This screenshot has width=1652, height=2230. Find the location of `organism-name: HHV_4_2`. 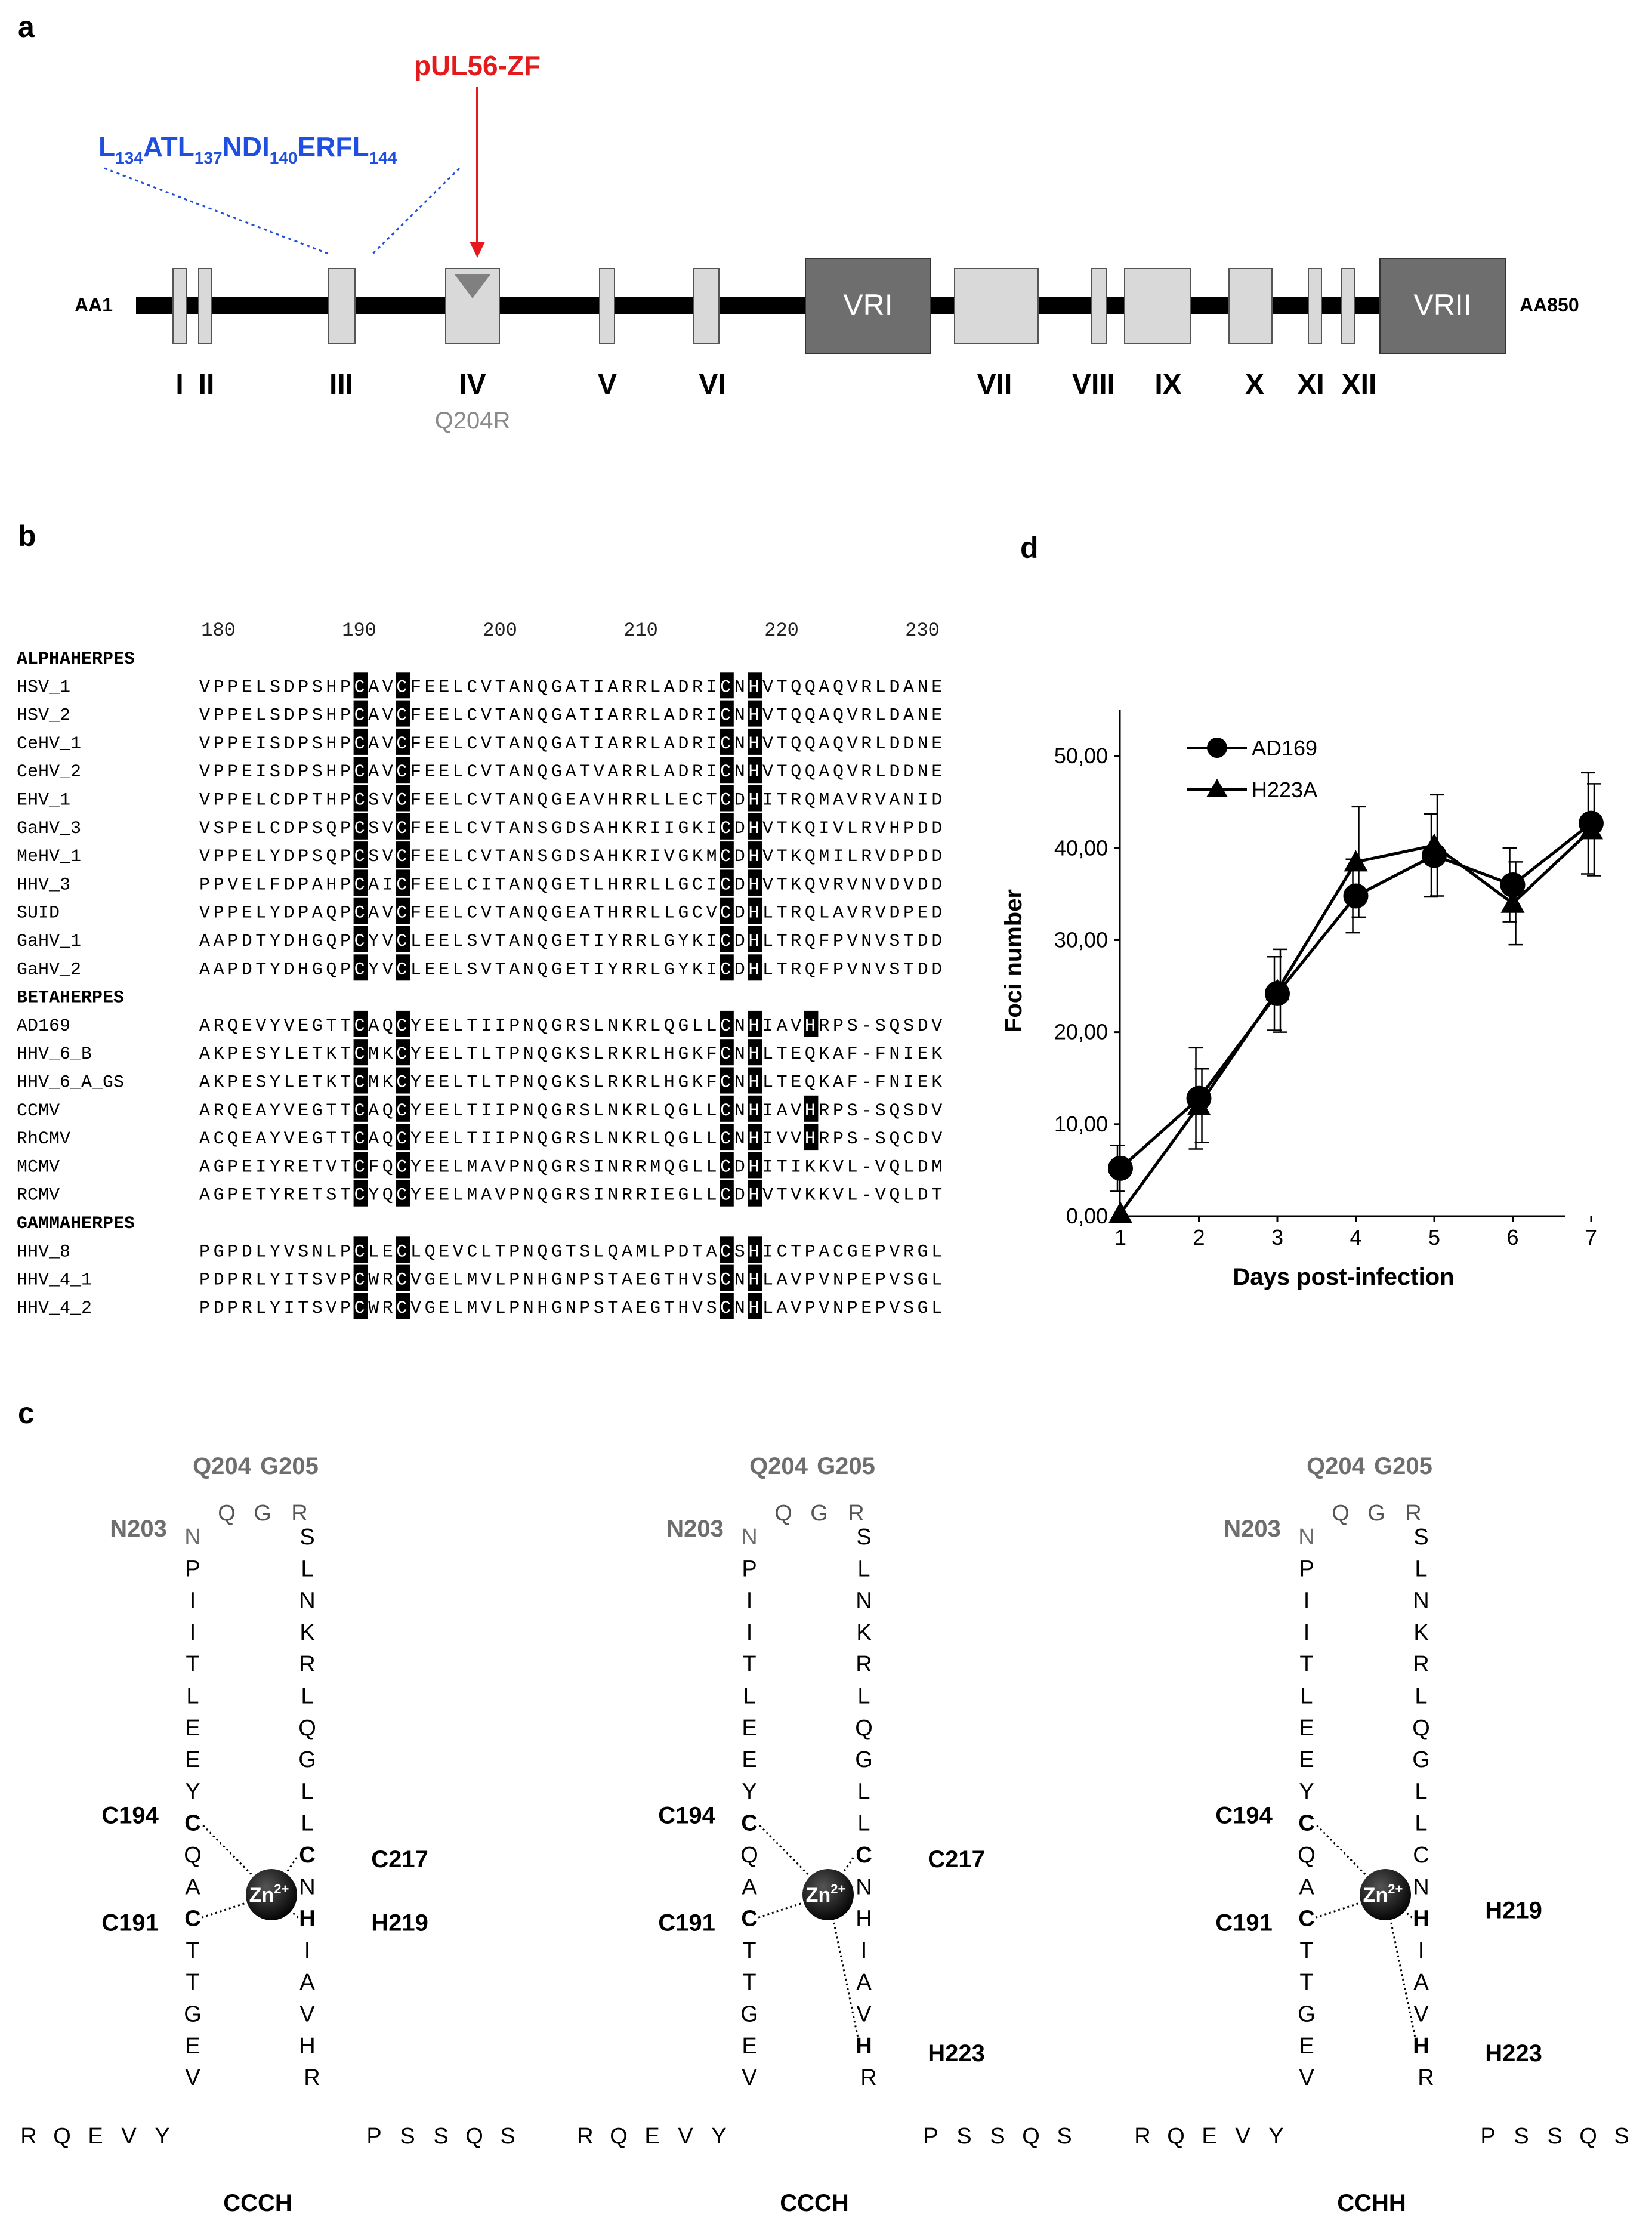

organism-name: HHV_4_2 is located at coordinates (54, 1308).